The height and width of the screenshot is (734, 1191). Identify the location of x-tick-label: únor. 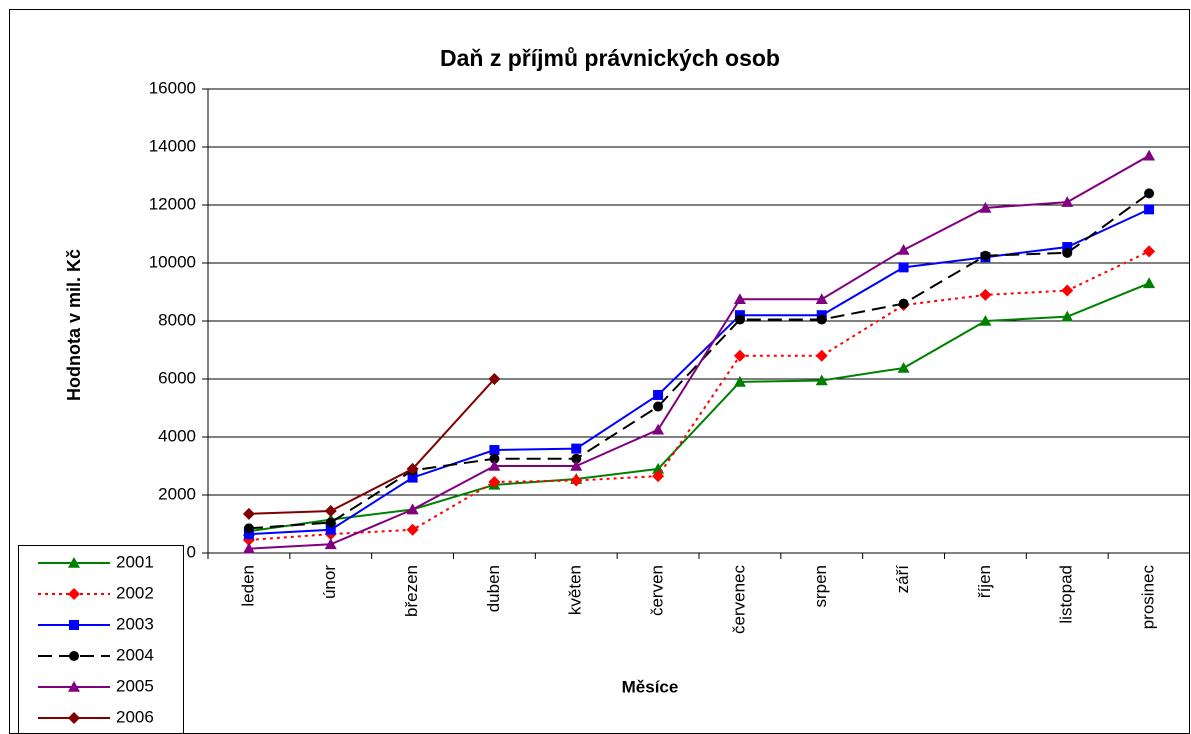
(329, 582).